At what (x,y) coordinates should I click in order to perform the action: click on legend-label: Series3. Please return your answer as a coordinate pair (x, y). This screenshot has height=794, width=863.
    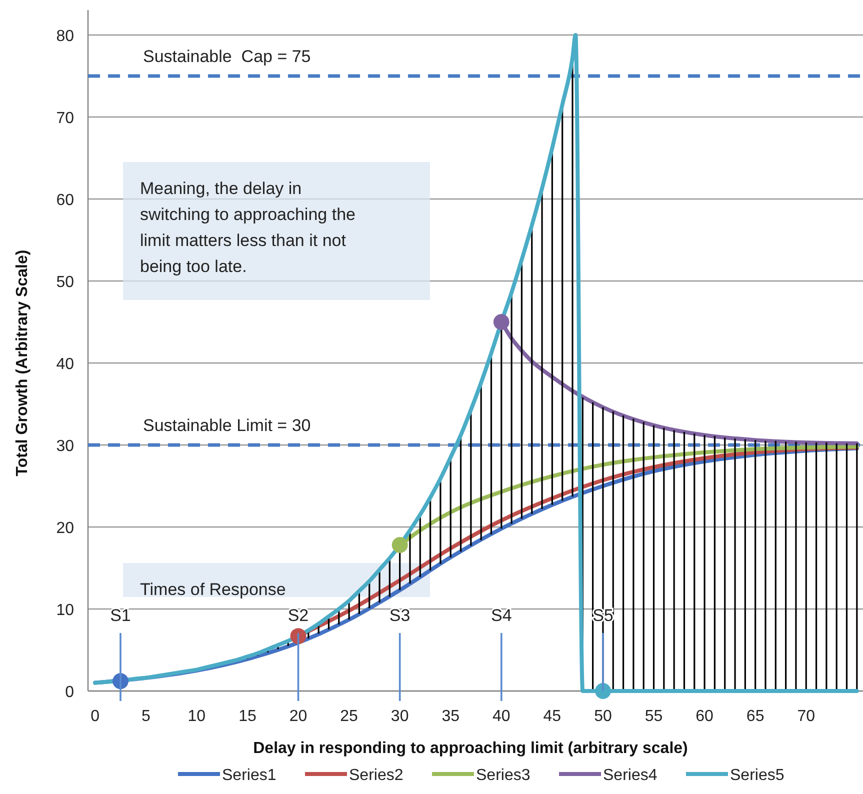
    Looking at the image, I should click on (503, 775).